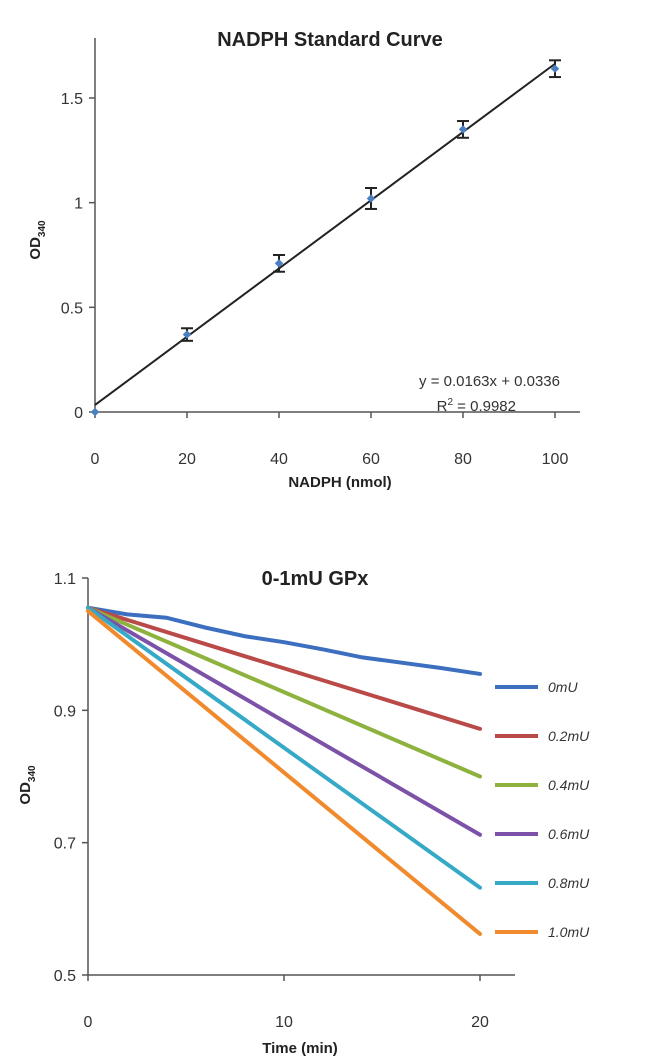 This screenshot has width=650, height=1063. I want to click on legend-label: 1.0mU, so click(569, 932).